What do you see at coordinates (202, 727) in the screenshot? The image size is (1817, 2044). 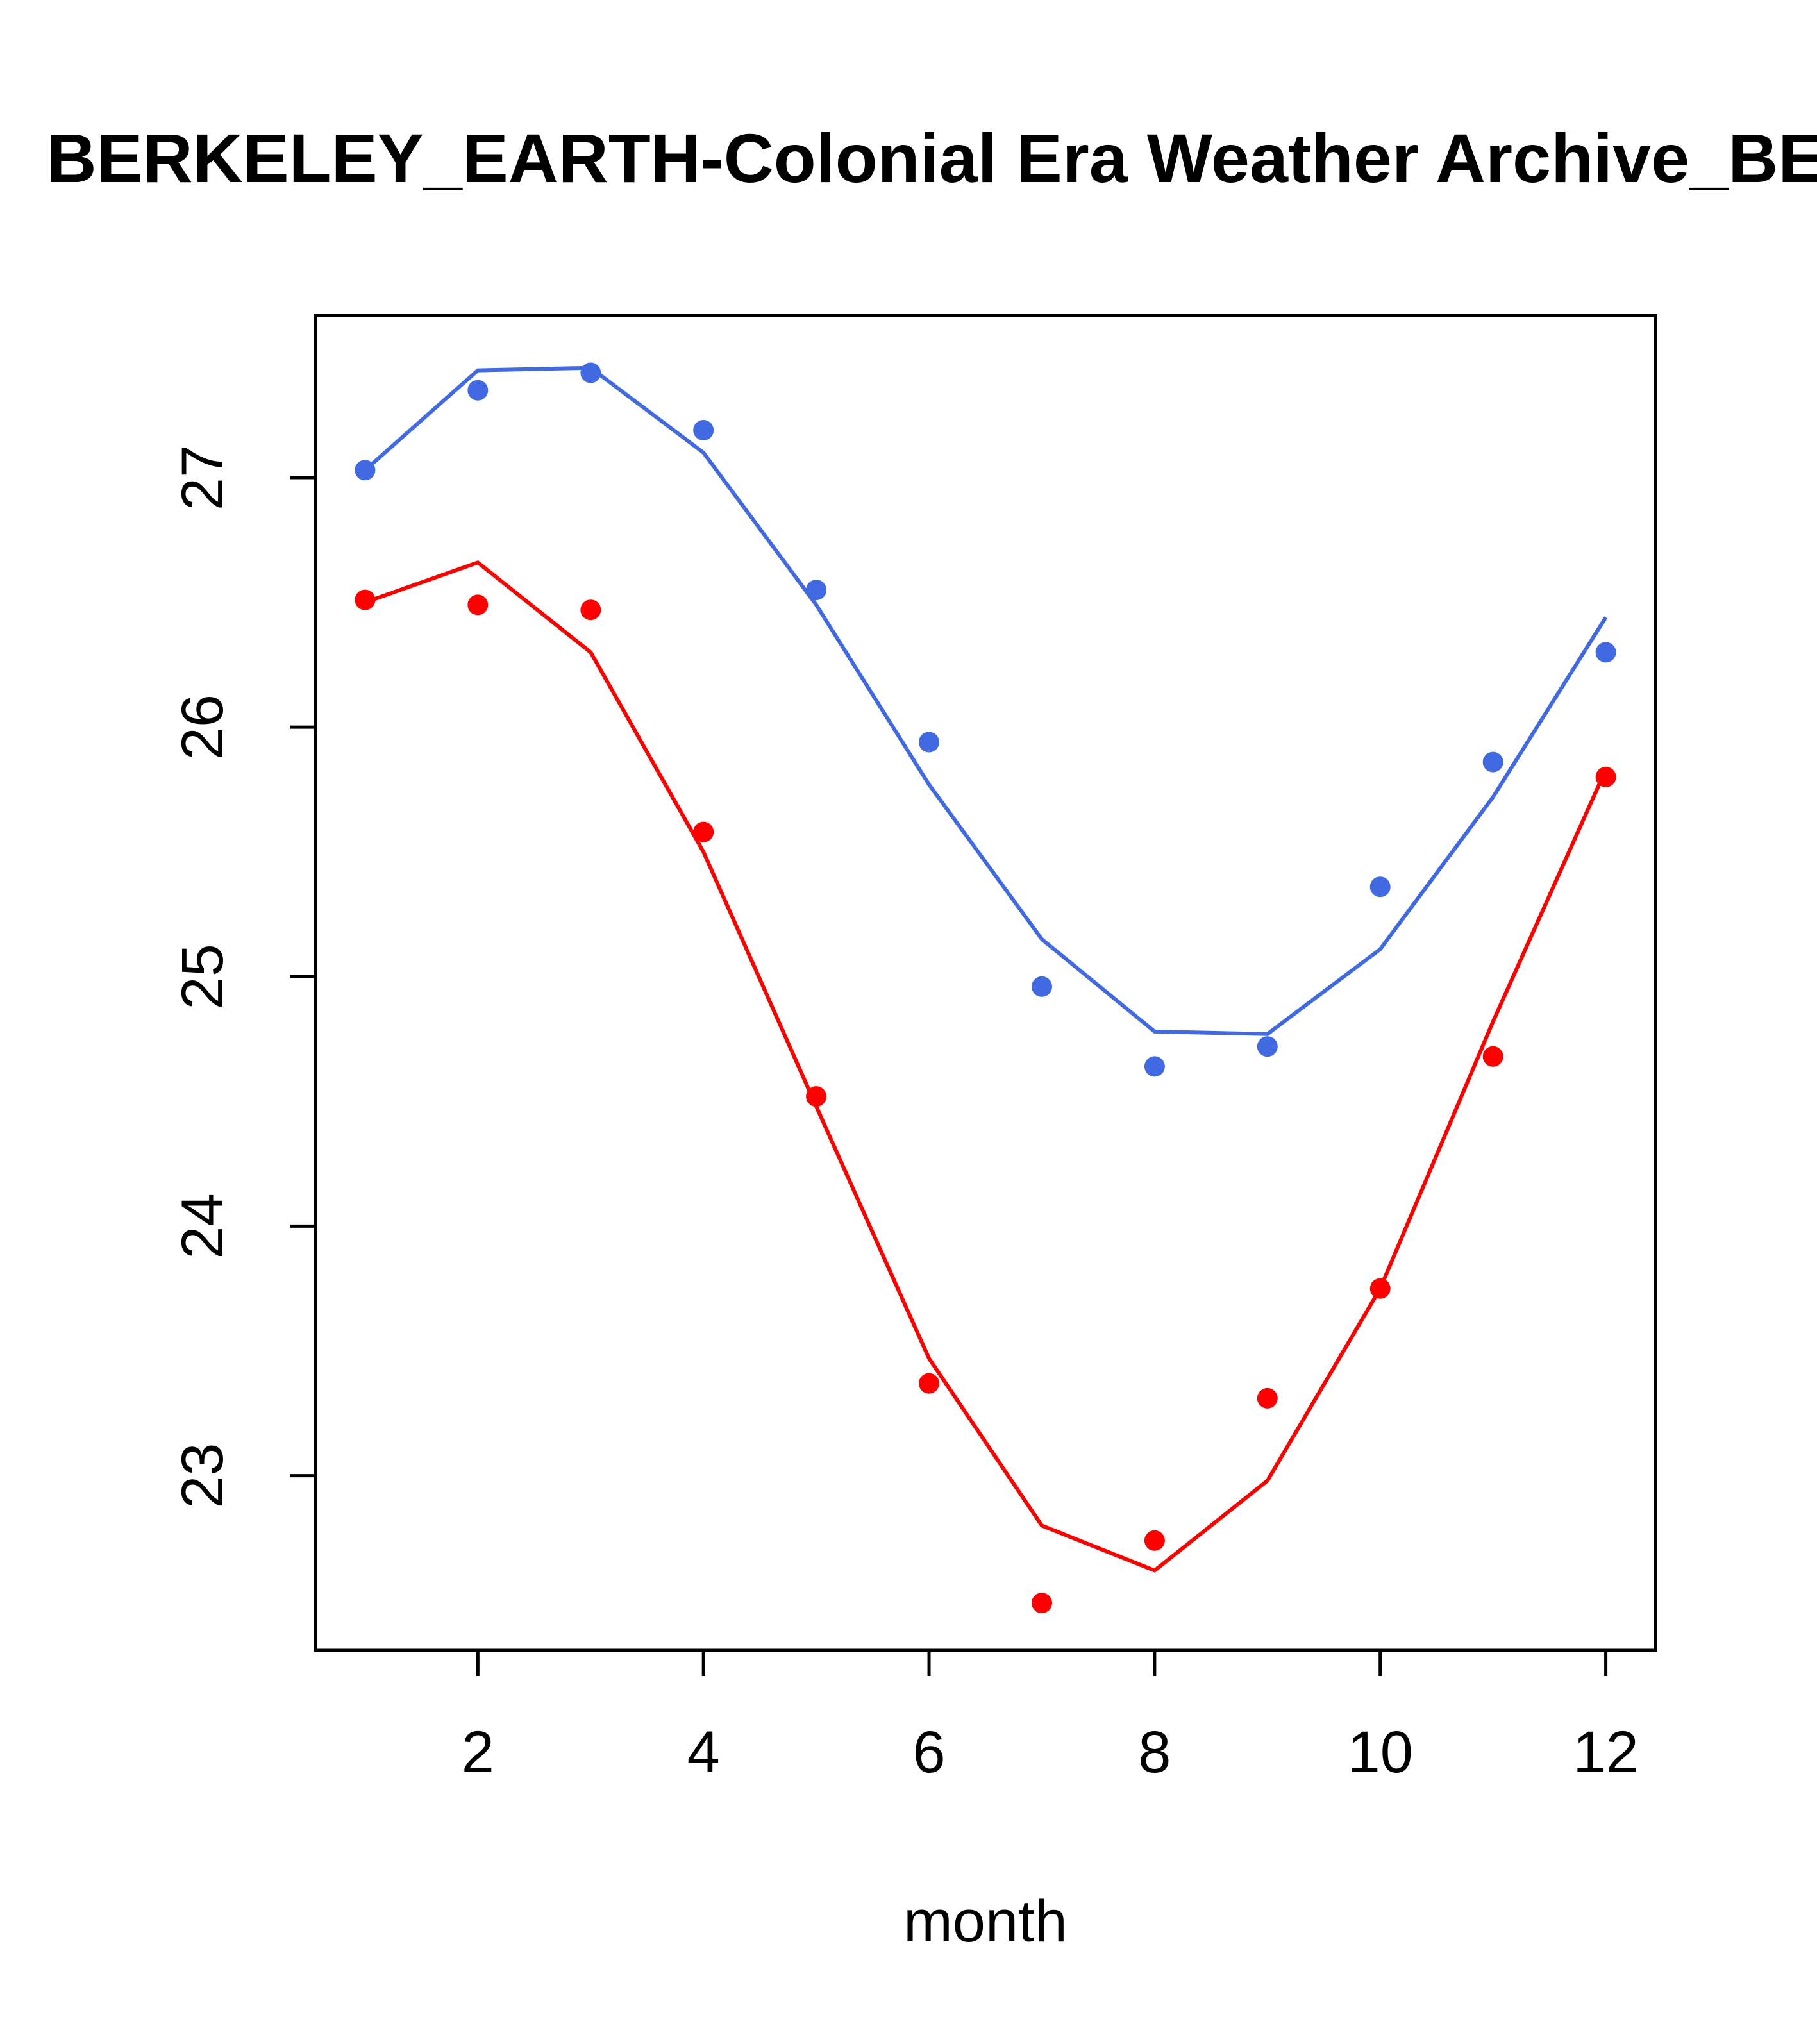 I see `y-tick-label: 26` at bounding box center [202, 727].